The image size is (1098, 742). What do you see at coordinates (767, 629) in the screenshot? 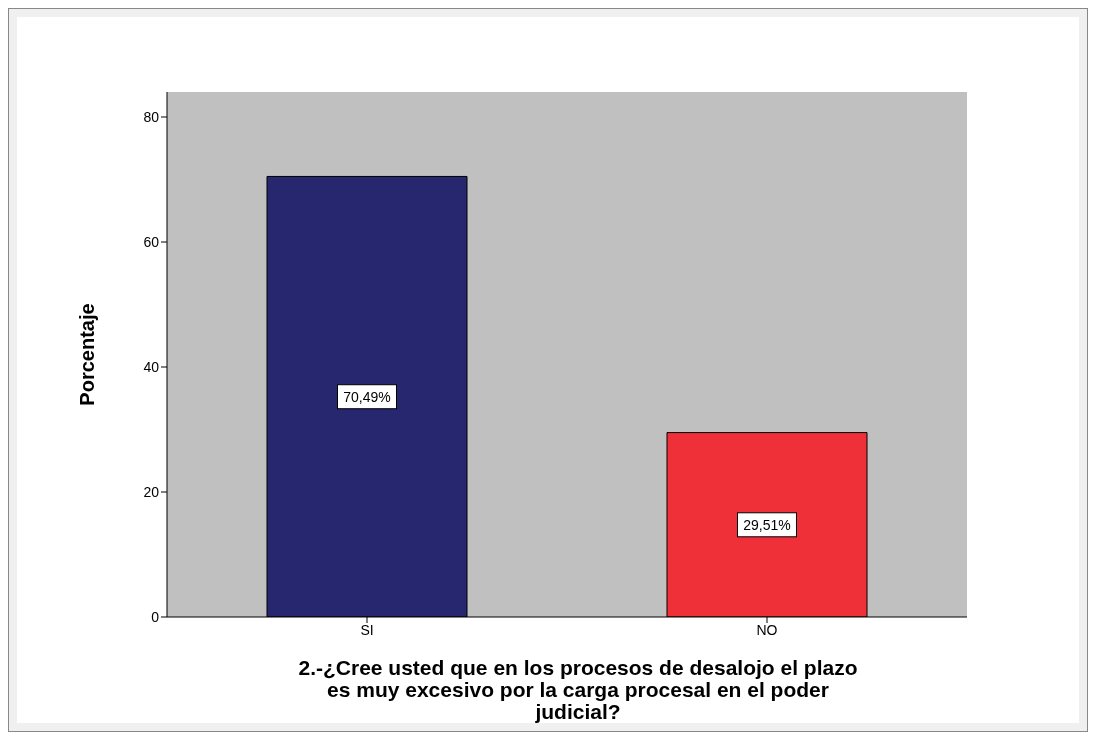
I see `x-tick-label: NO` at bounding box center [767, 629].